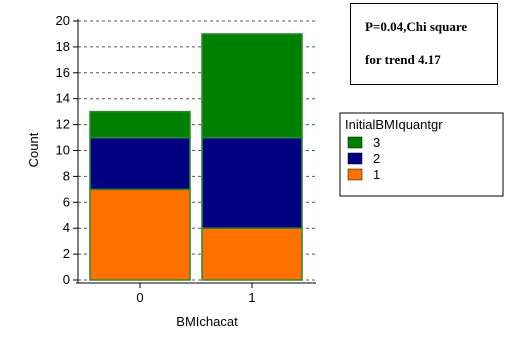  Describe the element at coordinates (66, 279) in the screenshot. I see `y-tick-label-0: 0` at that location.